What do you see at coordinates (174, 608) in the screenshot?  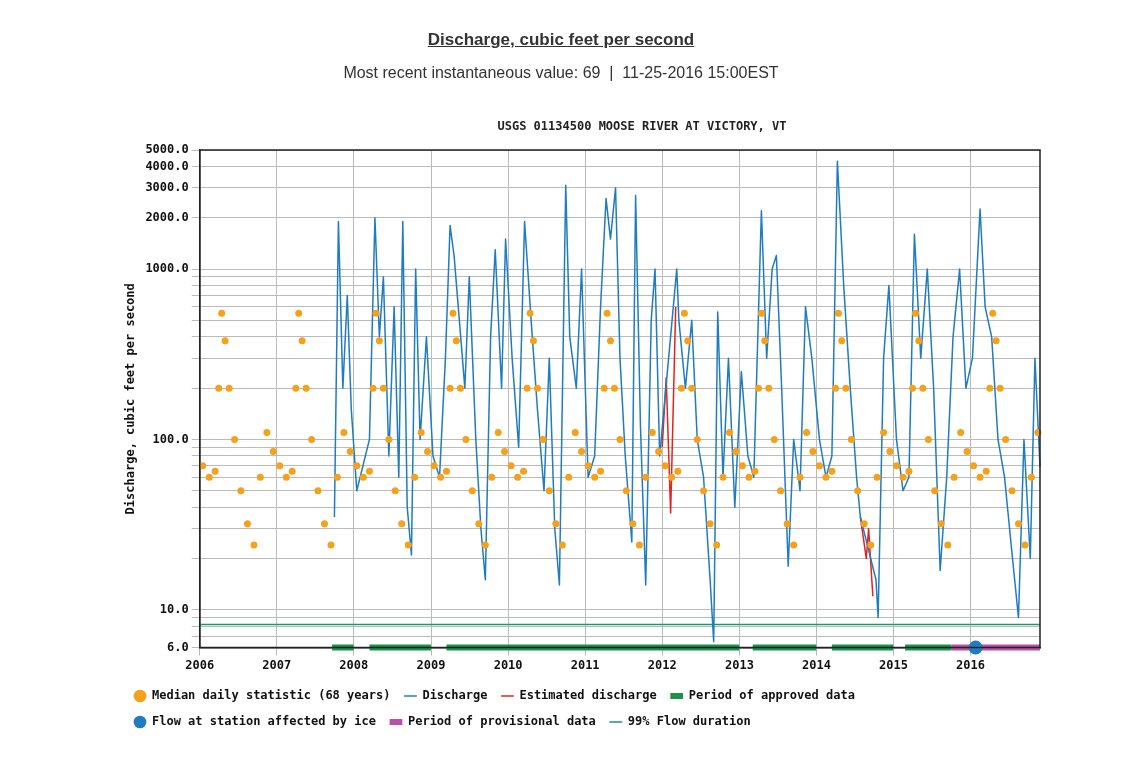 I see `y-tick-label: 10.0` at bounding box center [174, 608].